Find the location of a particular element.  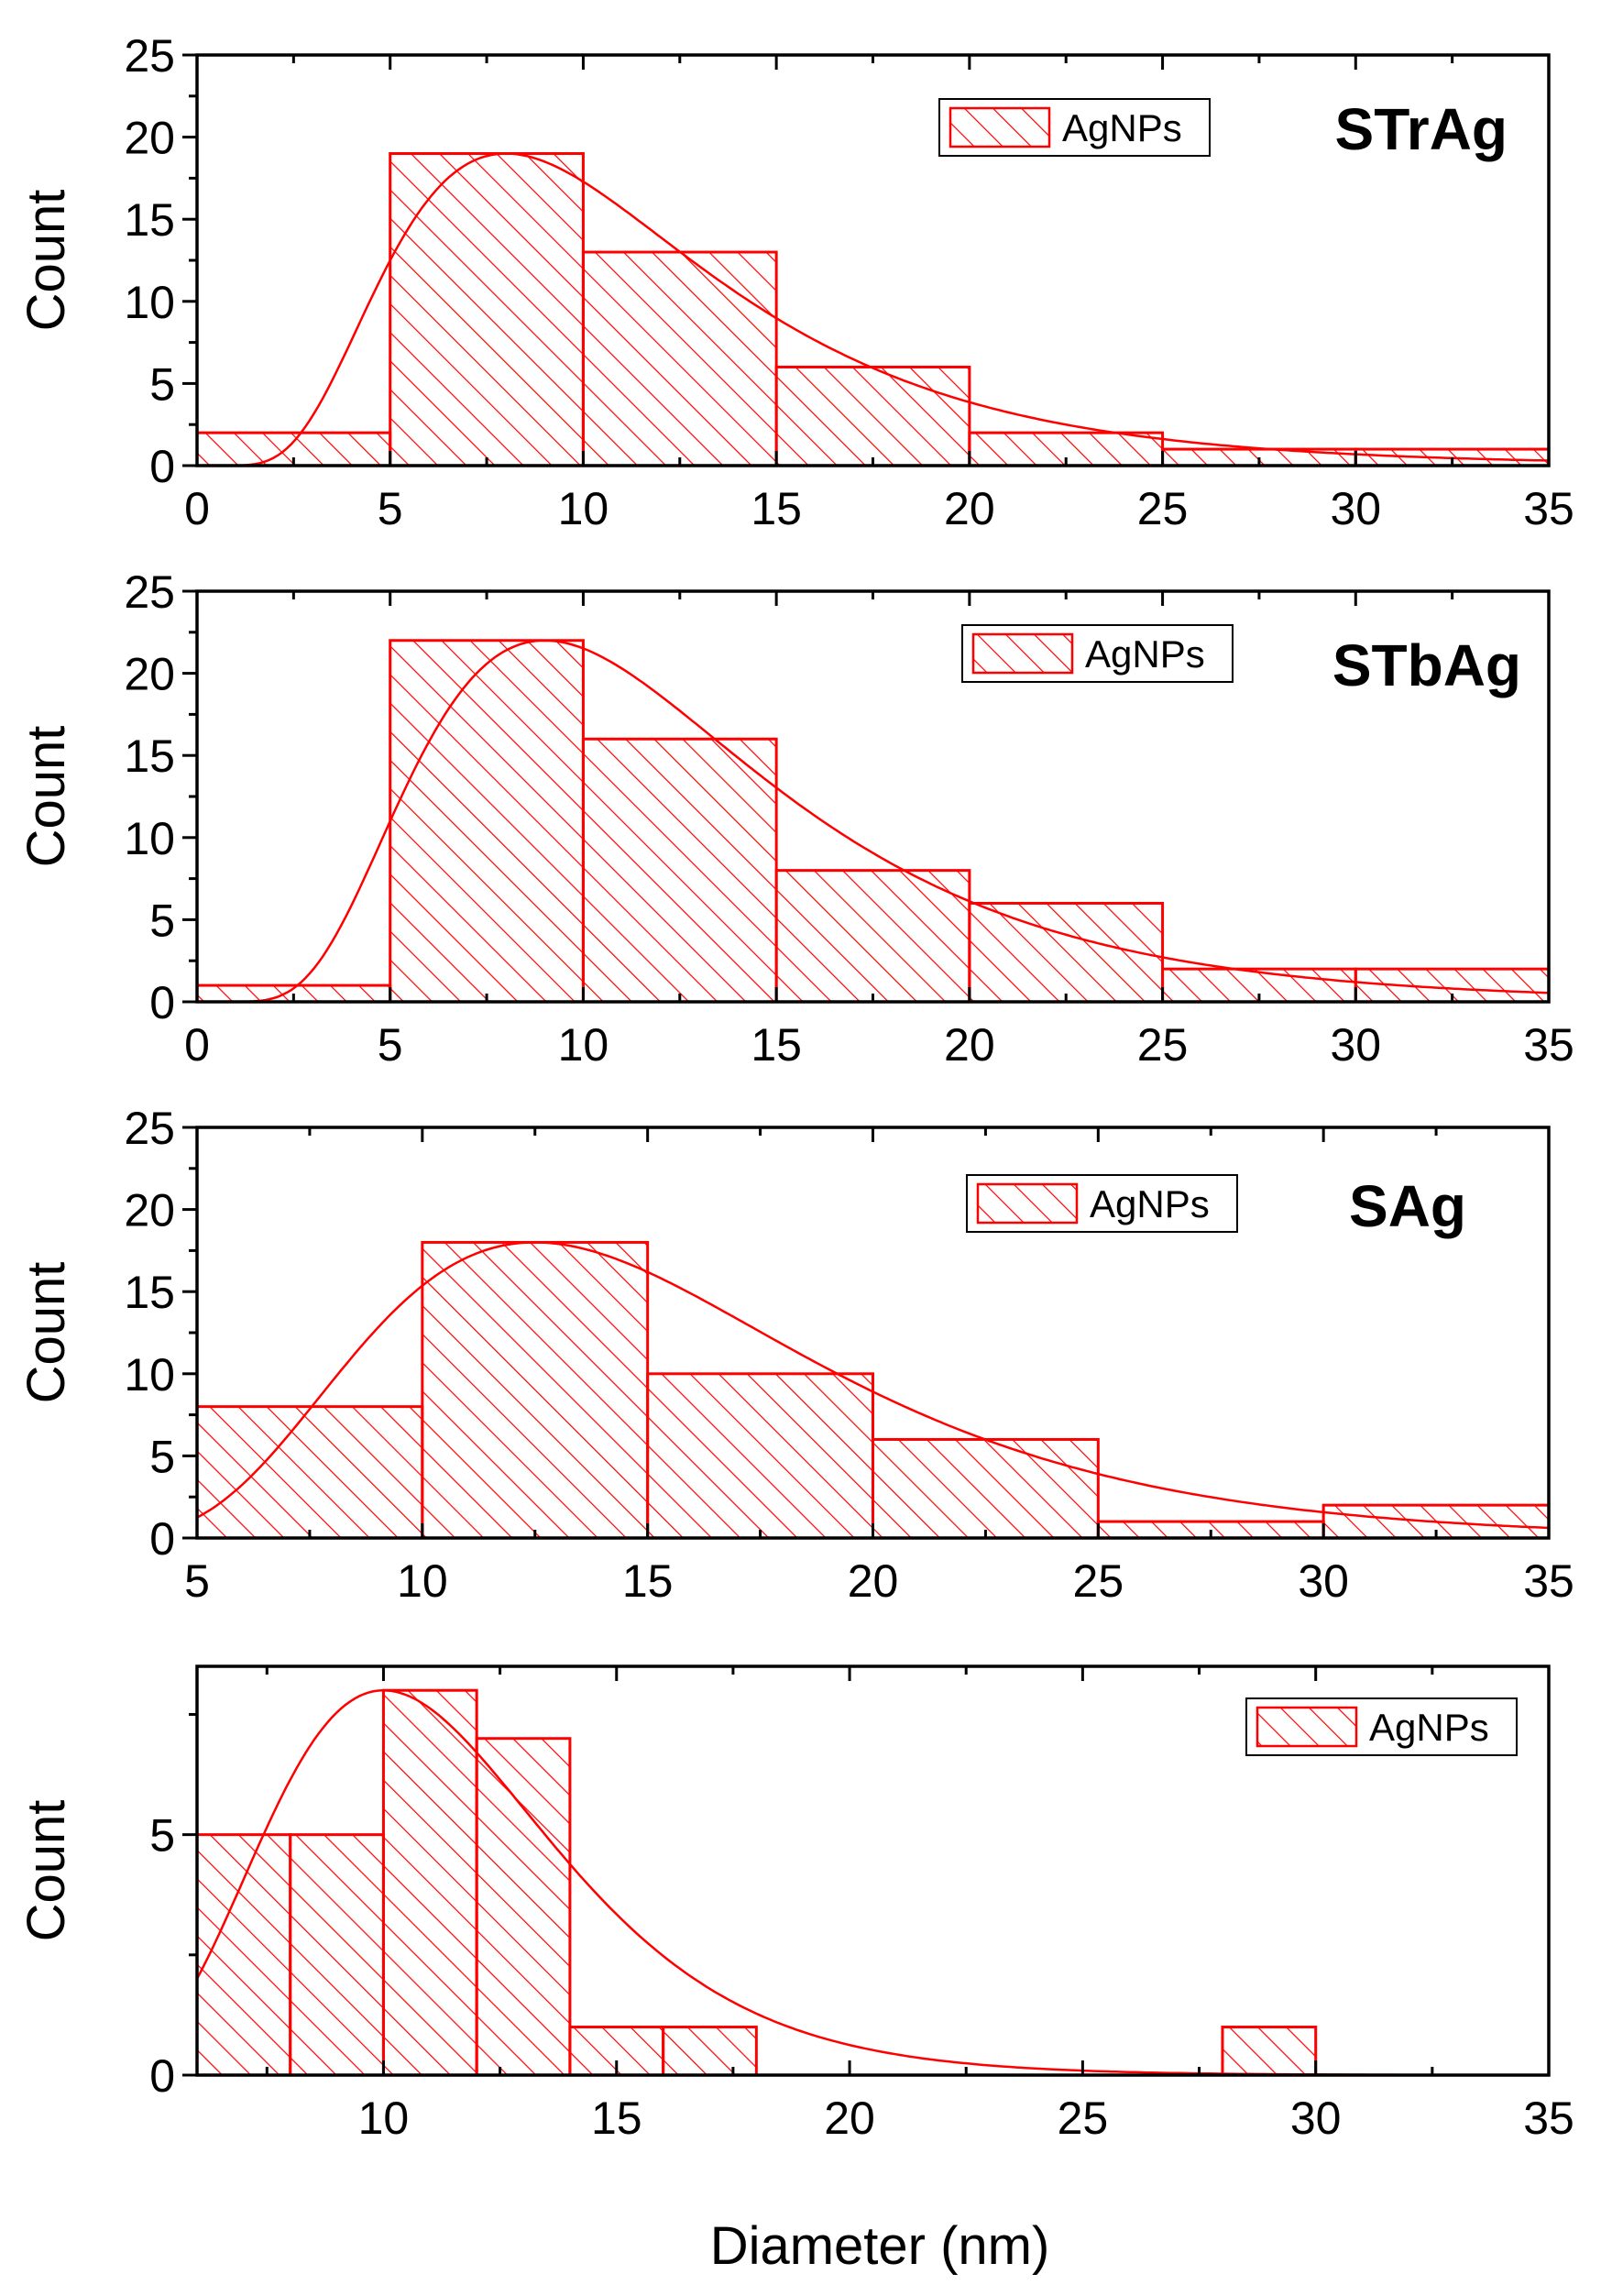

panel-label: STrAg is located at coordinates (1422, 129).